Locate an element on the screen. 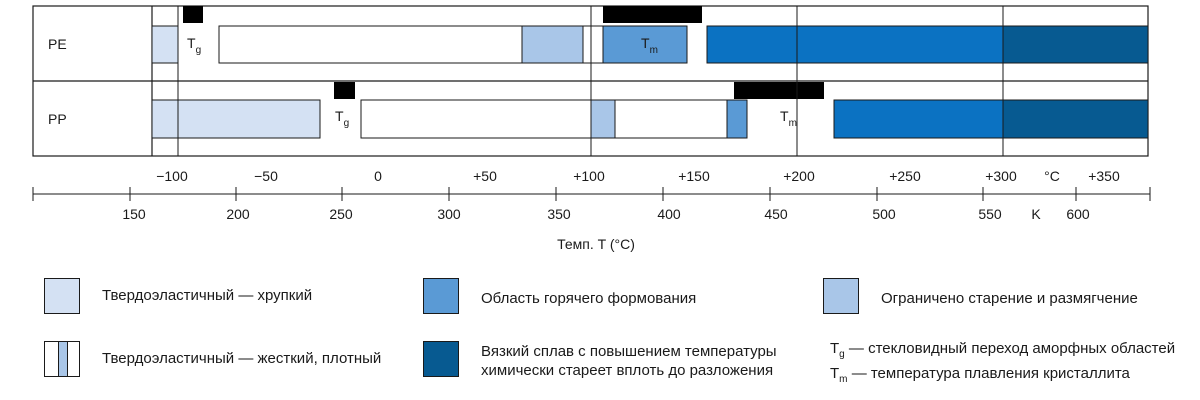 This screenshot has width=1200, height=400. pe-hot-forming-bar is located at coordinates (645, 44).